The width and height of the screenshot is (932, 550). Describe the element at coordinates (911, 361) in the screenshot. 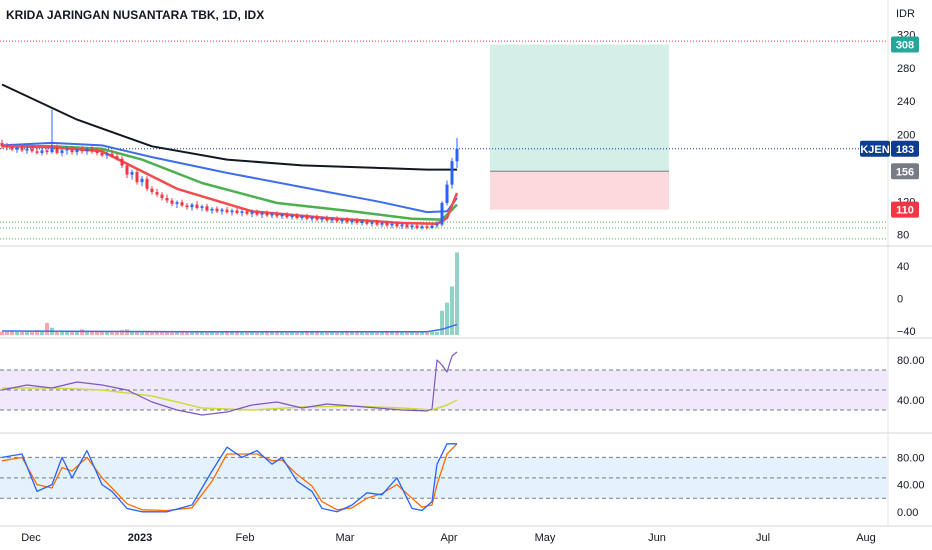

I see `rsi-tick-label: 80.00` at that location.